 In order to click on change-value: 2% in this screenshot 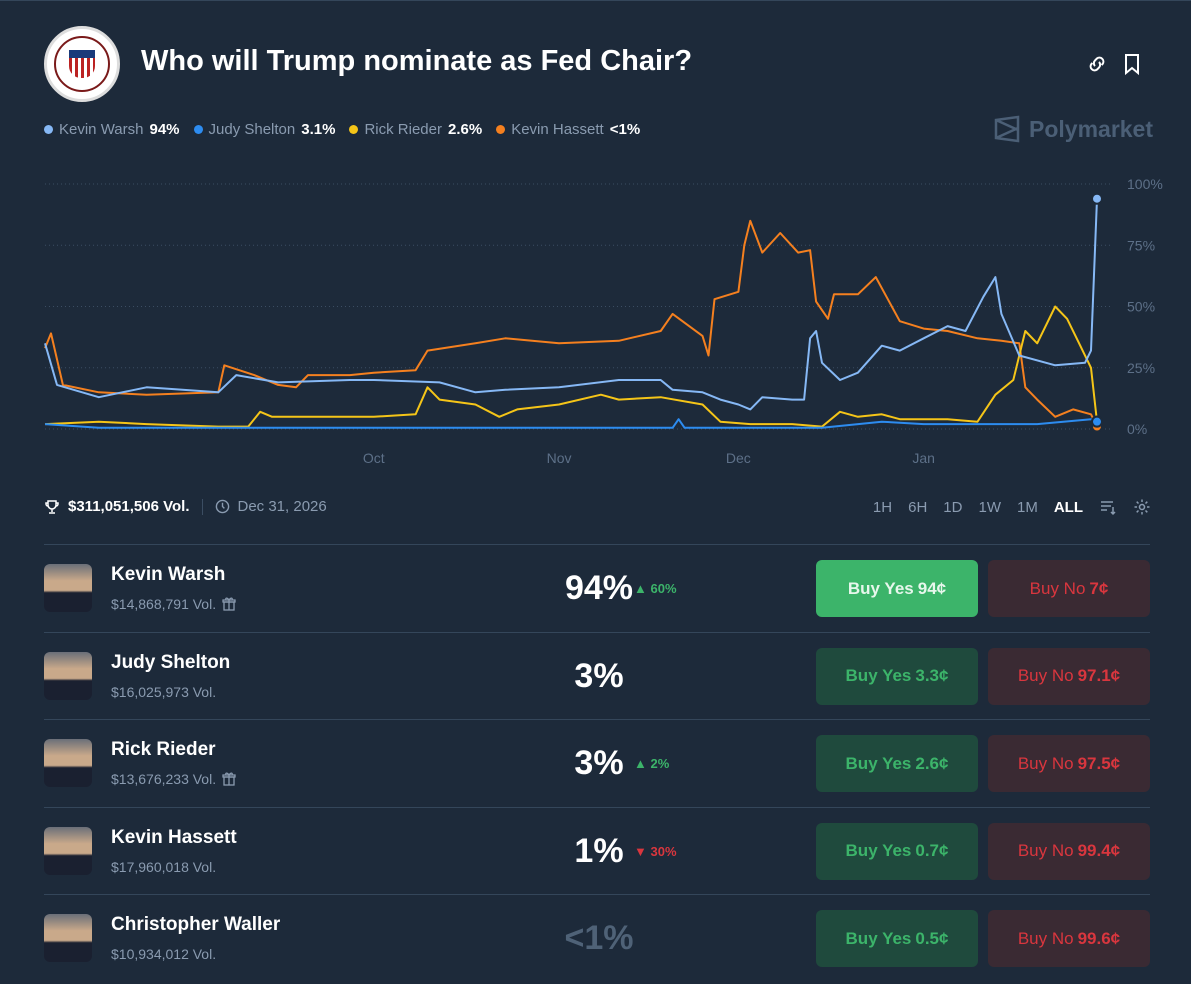, I will do `click(660, 763)`.